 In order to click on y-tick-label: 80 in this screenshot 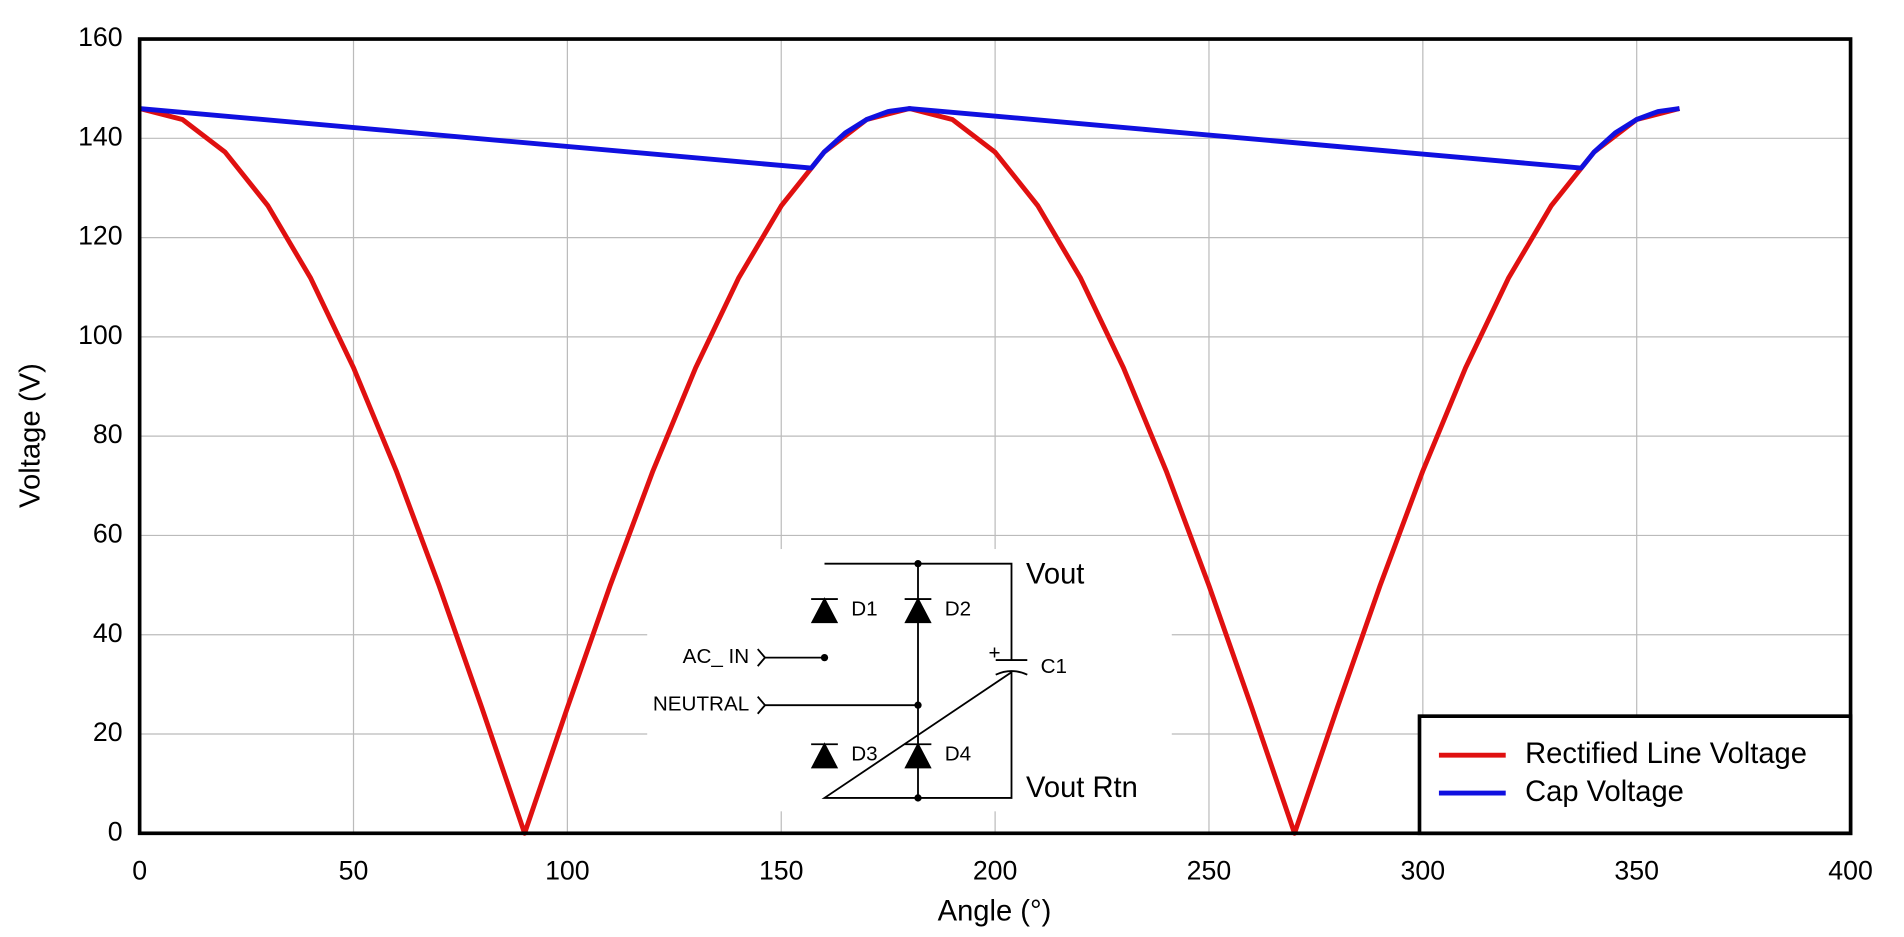, I will do `click(108, 434)`.